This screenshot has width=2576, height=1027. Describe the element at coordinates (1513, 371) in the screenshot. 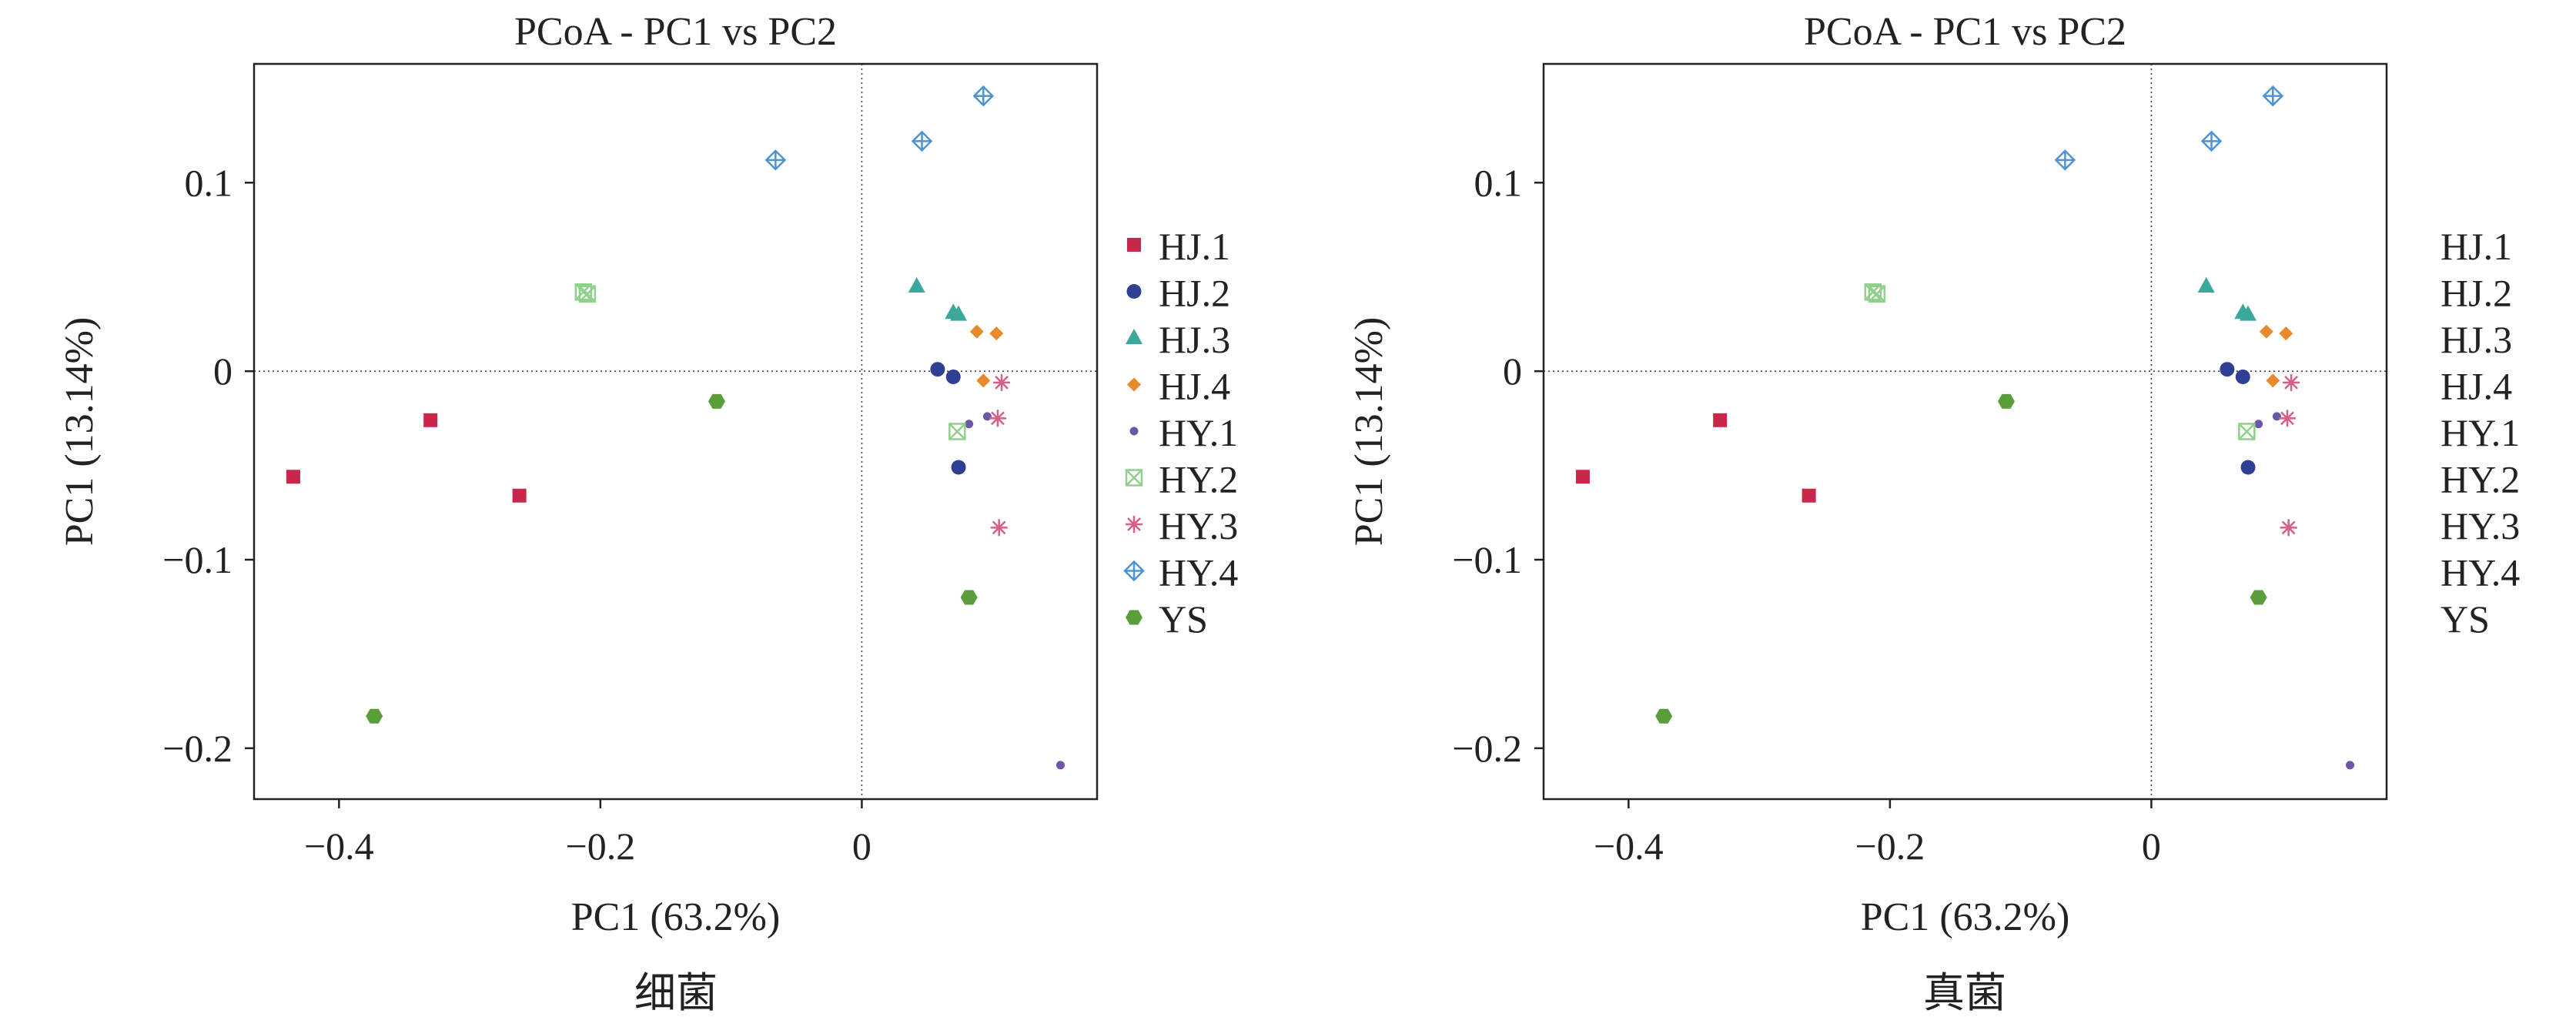

I see `y-tick-label: 0` at that location.